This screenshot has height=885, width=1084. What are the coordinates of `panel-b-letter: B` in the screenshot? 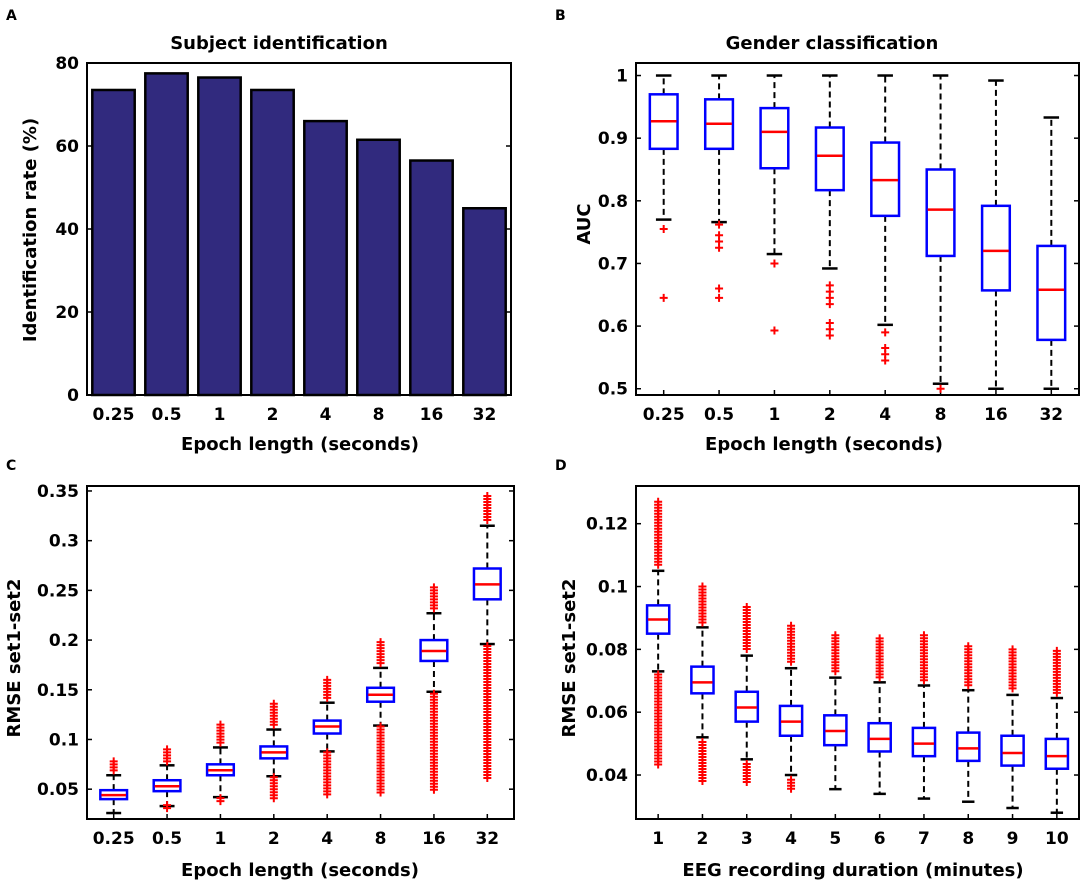 It's located at (560, 16).